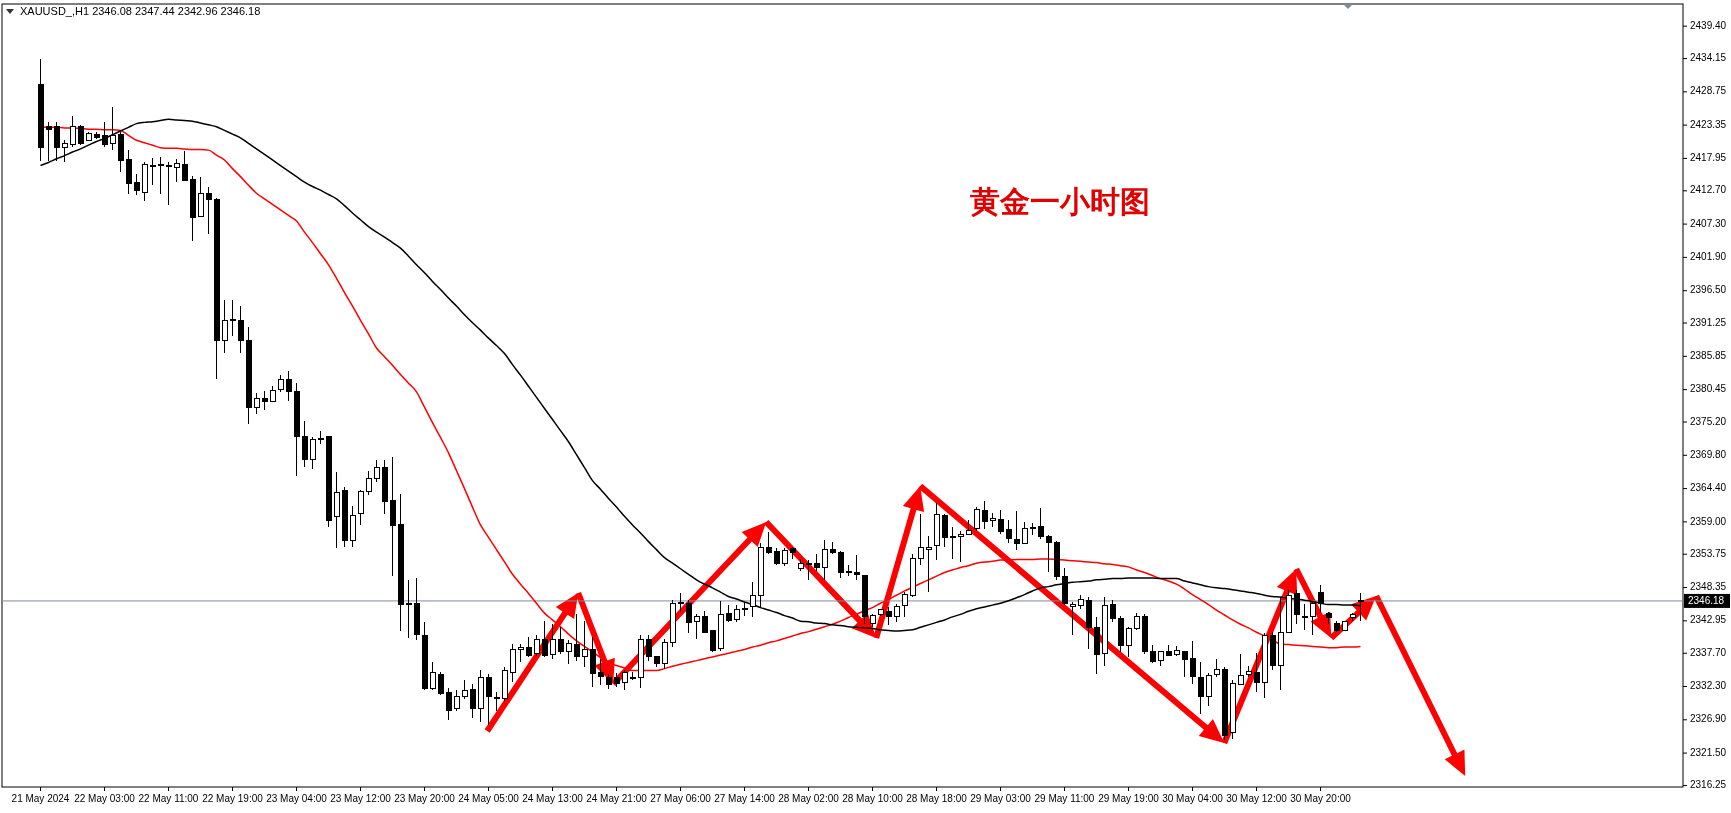  What do you see at coordinates (1708, 290) in the screenshot?
I see `y-tick-label: 2396.50` at bounding box center [1708, 290].